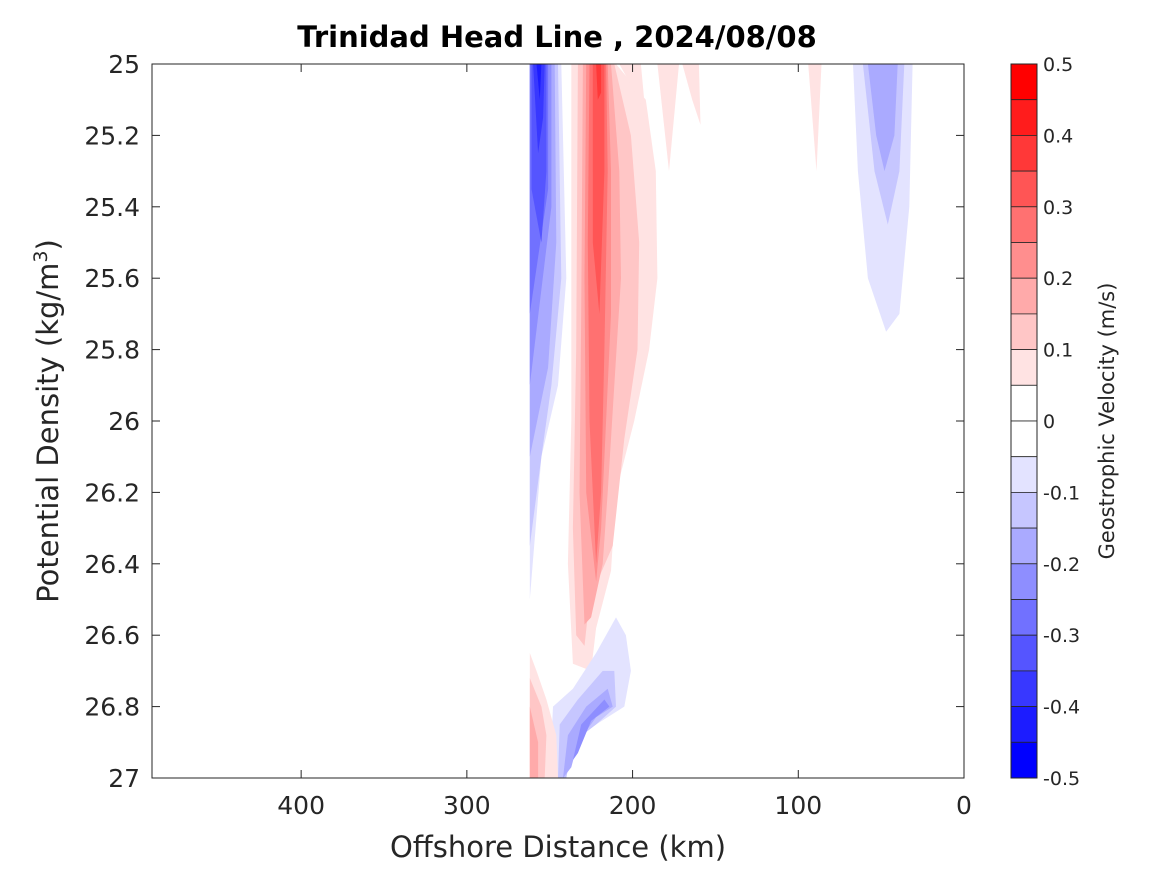  I want to click on x-tick-label: 300, so click(467, 805).